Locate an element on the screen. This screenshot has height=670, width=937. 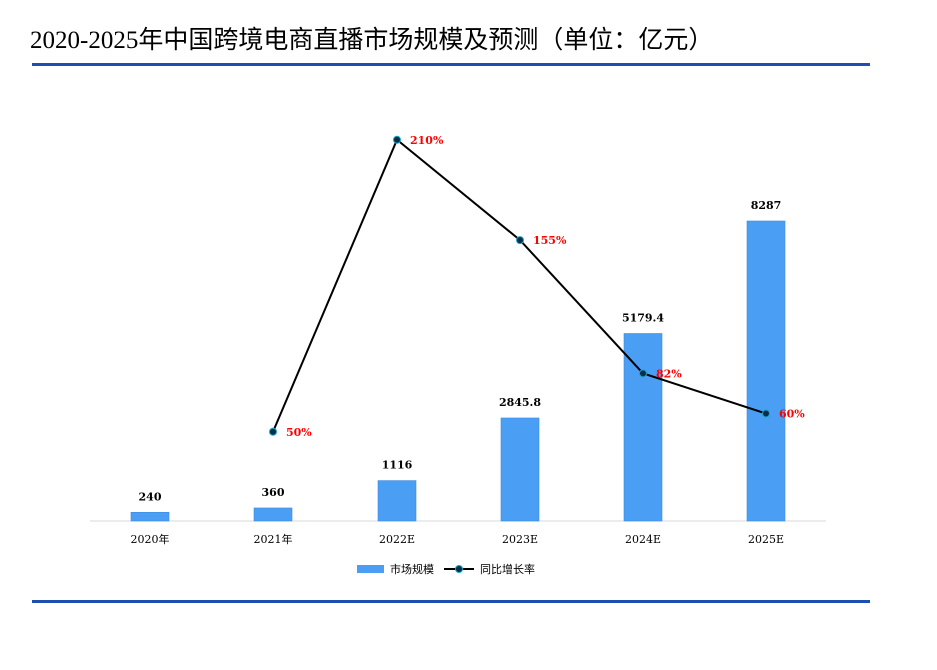
x-tick-label-4: 2024E is located at coordinates (643, 539).